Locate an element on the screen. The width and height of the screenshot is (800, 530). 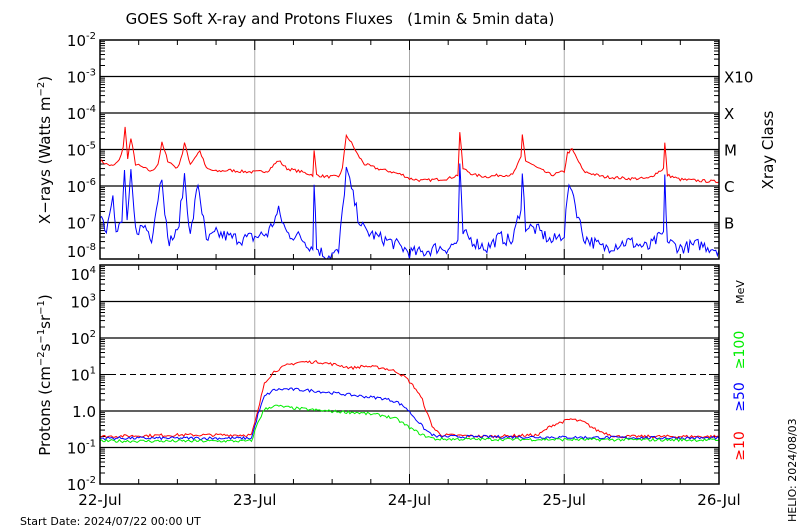
xray-class-C: C is located at coordinates (729, 187).